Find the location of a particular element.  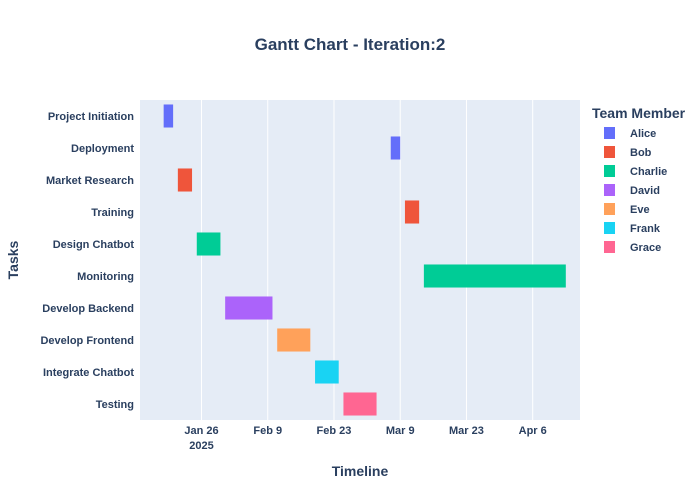

legend-label: Frank is located at coordinates (645, 229).